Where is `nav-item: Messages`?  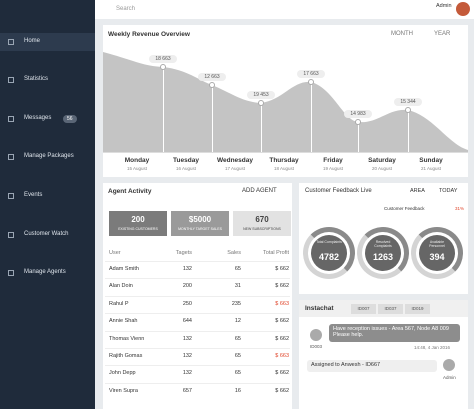
nav-item: Messages is located at coordinates (38, 118).